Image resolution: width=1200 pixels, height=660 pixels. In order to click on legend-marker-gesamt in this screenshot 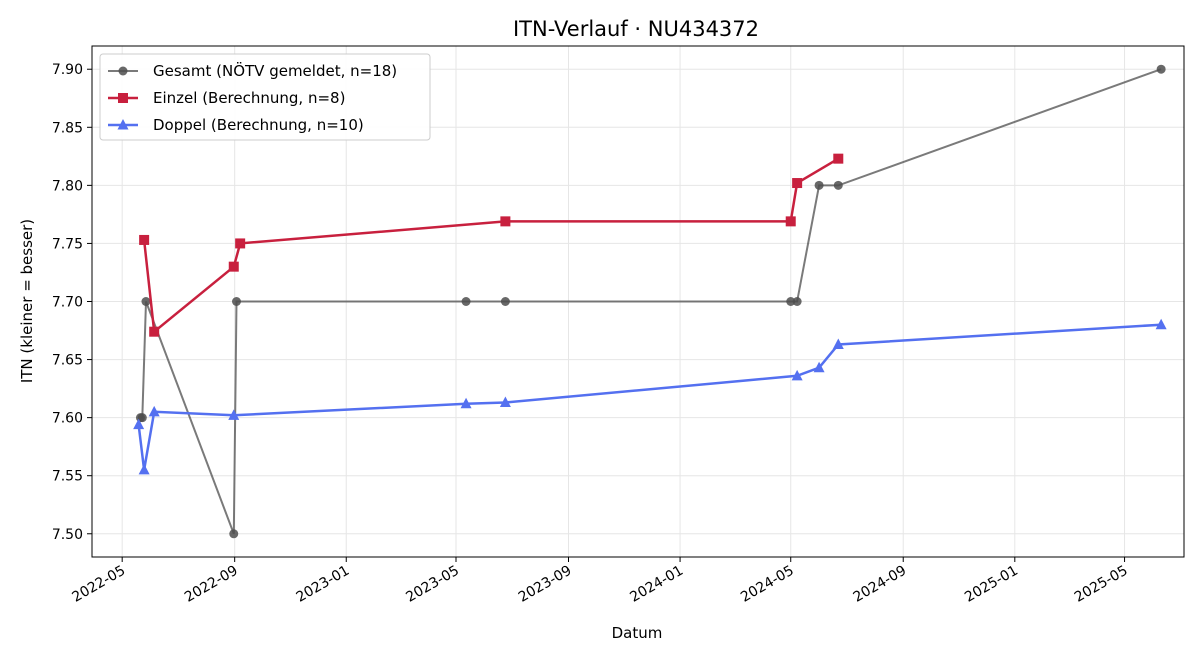, I will do `click(123, 71)`.